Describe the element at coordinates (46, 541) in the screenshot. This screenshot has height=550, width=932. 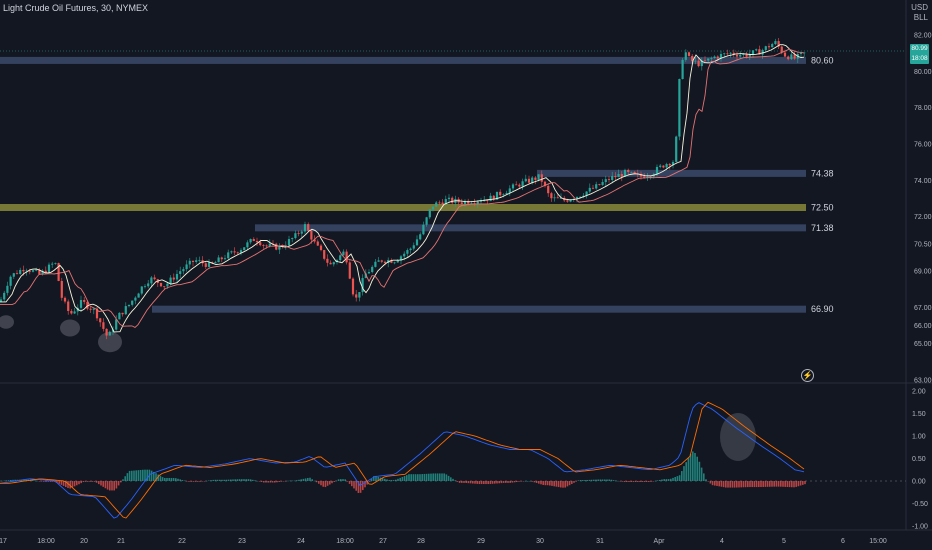
I see `time-tick-label: 18:00` at that location.